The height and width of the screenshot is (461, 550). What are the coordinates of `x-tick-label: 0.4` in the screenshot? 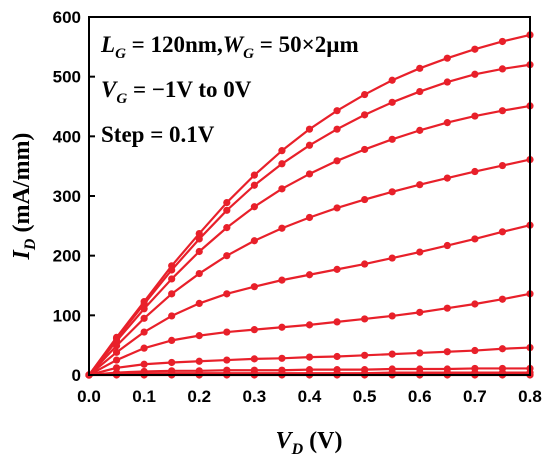 It's located at (310, 396).